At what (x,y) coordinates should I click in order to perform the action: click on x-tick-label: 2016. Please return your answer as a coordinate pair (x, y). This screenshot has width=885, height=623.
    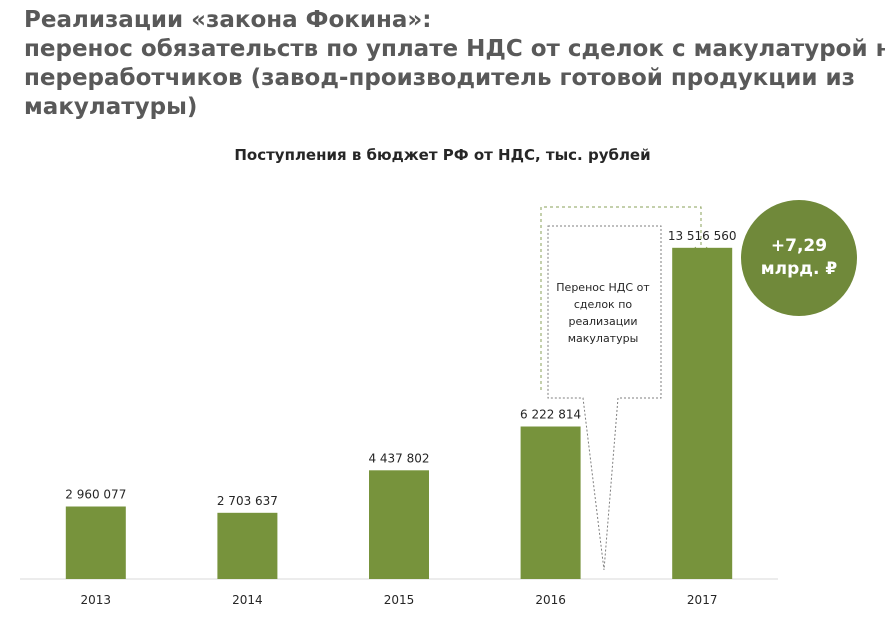
    Looking at the image, I should click on (550, 600).